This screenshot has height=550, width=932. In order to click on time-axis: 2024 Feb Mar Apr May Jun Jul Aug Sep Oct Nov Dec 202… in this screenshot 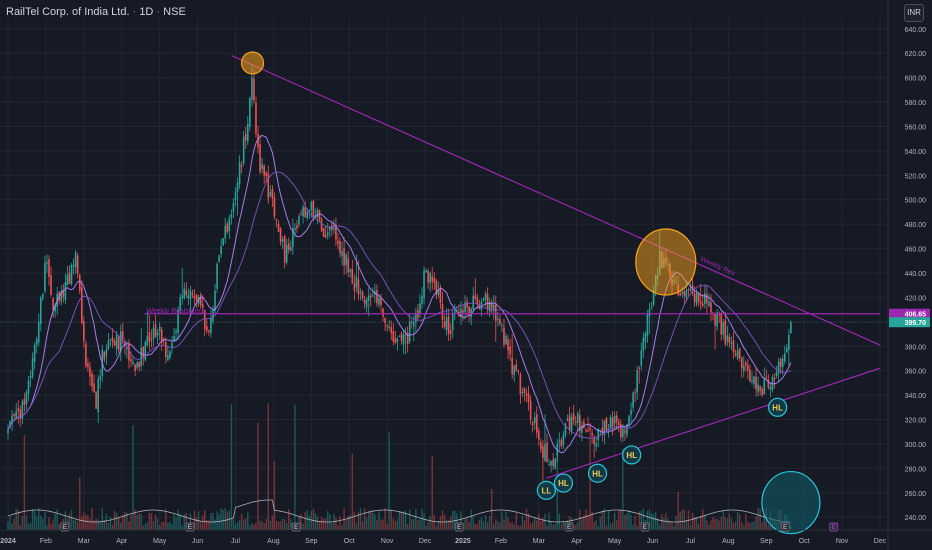, I will do `click(466, 537)`.